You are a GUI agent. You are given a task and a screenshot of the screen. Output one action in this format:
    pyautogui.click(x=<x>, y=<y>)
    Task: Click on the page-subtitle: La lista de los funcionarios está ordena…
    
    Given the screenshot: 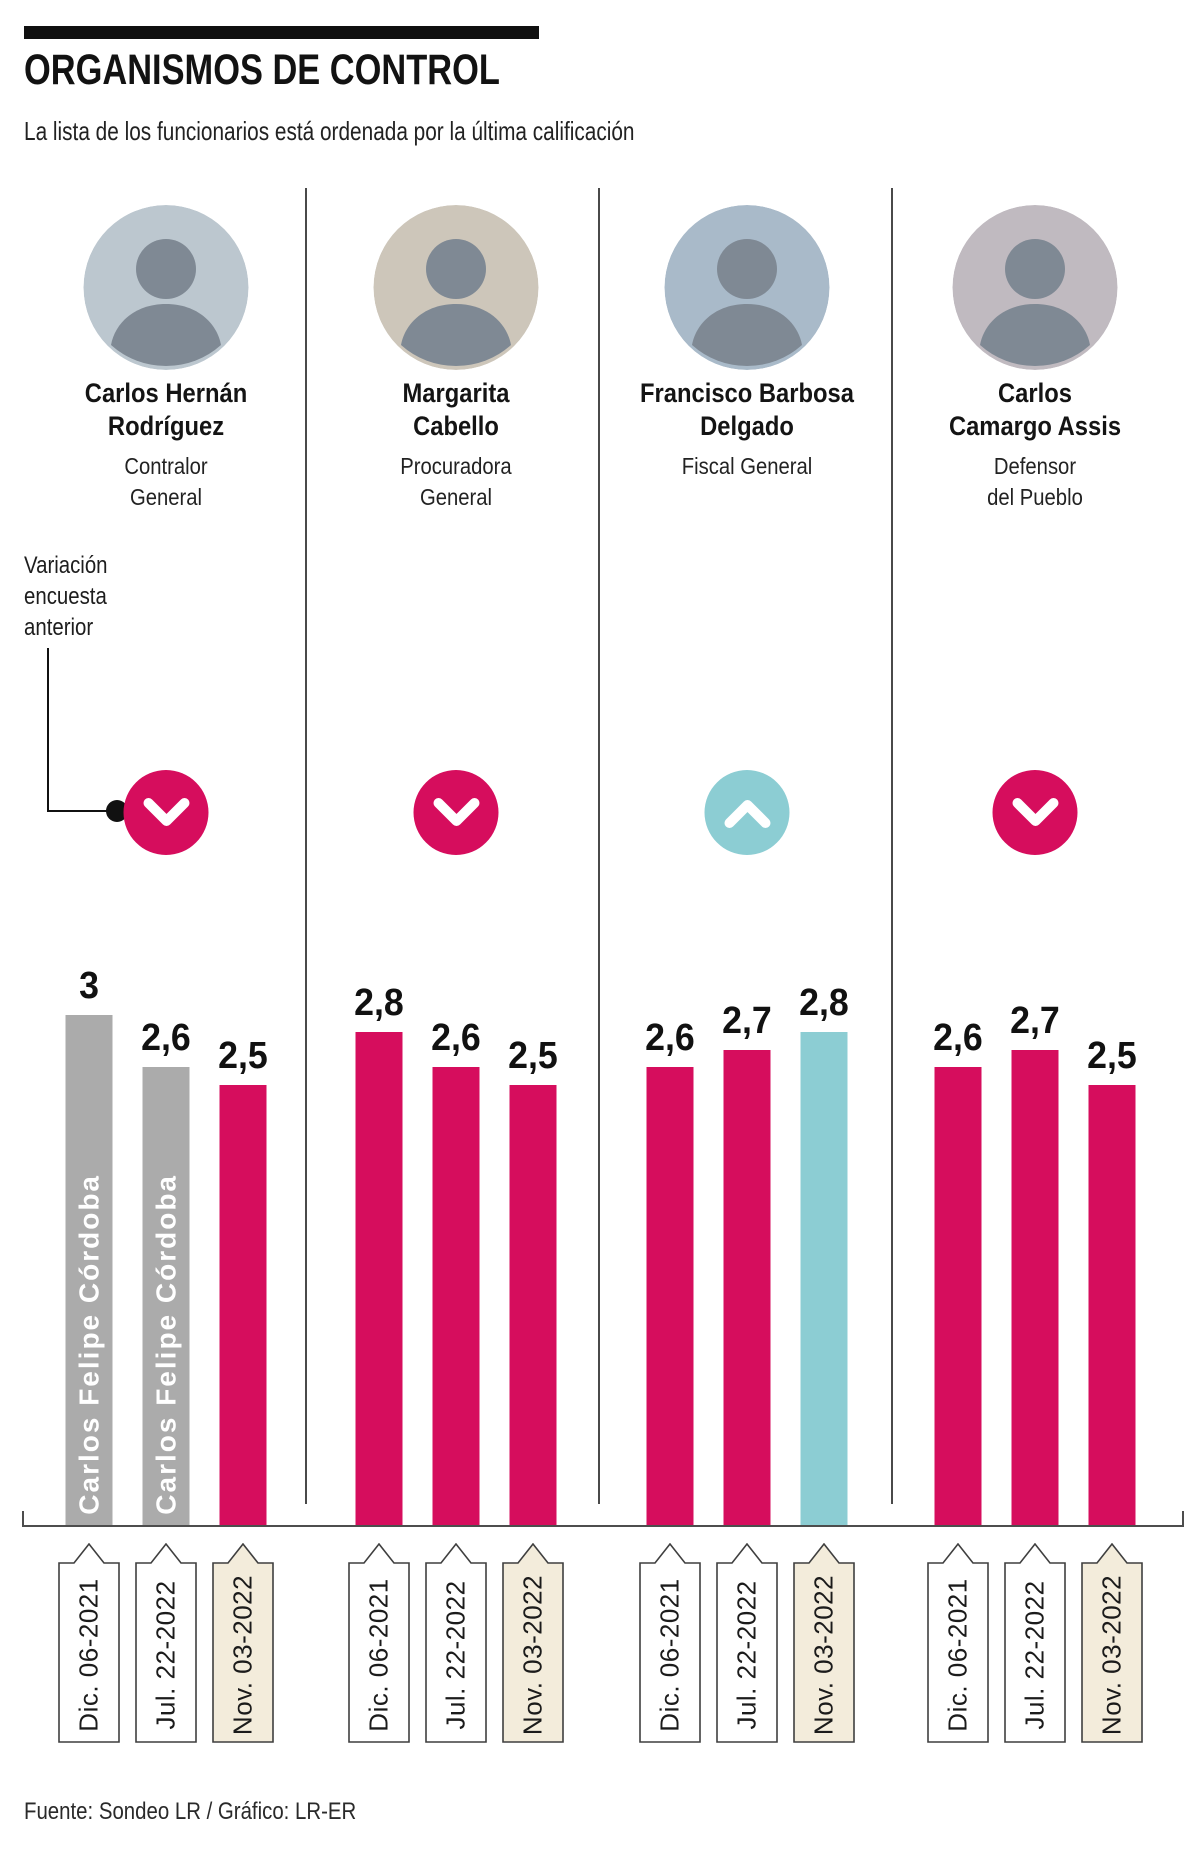 What is the action you would take?
    pyautogui.click(x=329, y=131)
    